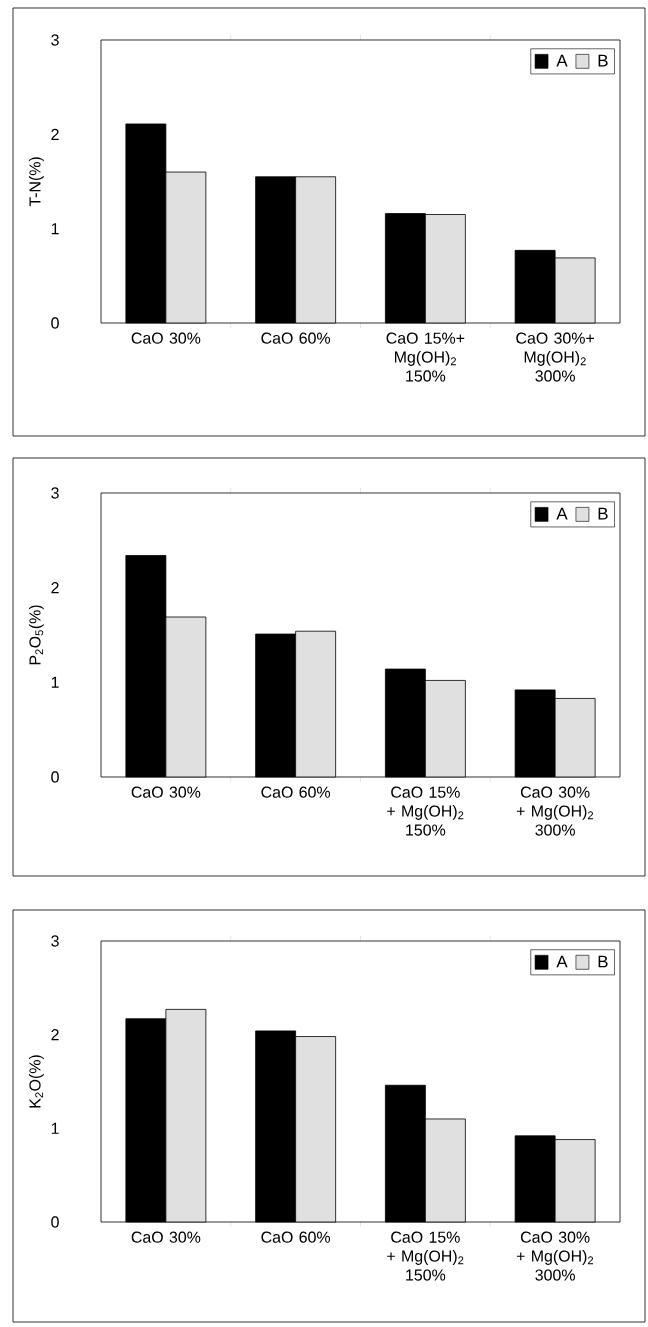 The height and width of the screenshot is (1327, 648). Describe the element at coordinates (36, 182) in the screenshot. I see `y-axis-title: T-N(%)` at that location.